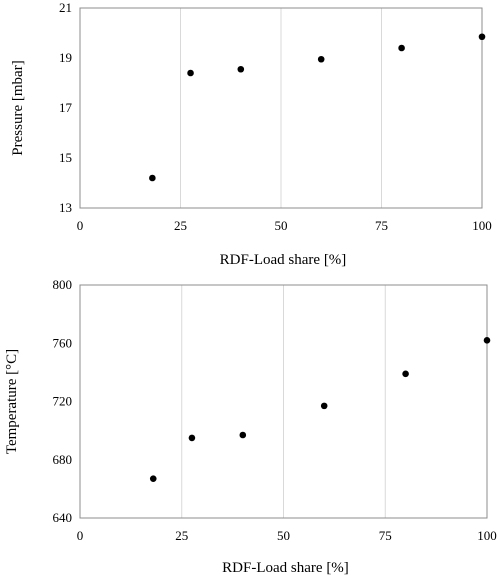  I want to click on y-axis-label: Temperature [°C], so click(12, 401).